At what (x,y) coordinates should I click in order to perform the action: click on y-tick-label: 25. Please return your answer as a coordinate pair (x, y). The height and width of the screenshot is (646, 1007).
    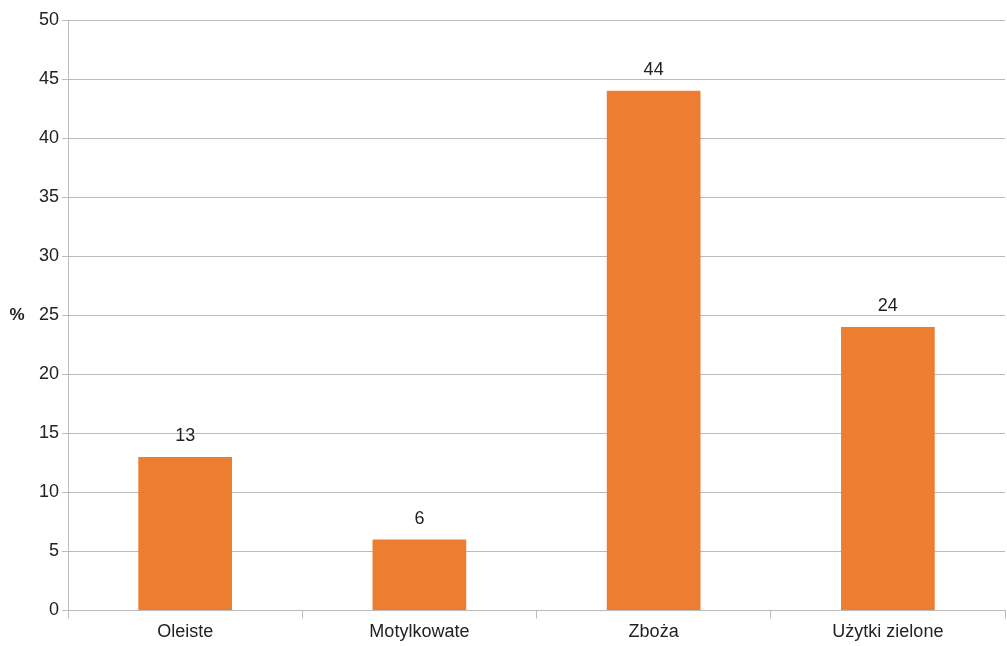
    Looking at the image, I should click on (49, 314).